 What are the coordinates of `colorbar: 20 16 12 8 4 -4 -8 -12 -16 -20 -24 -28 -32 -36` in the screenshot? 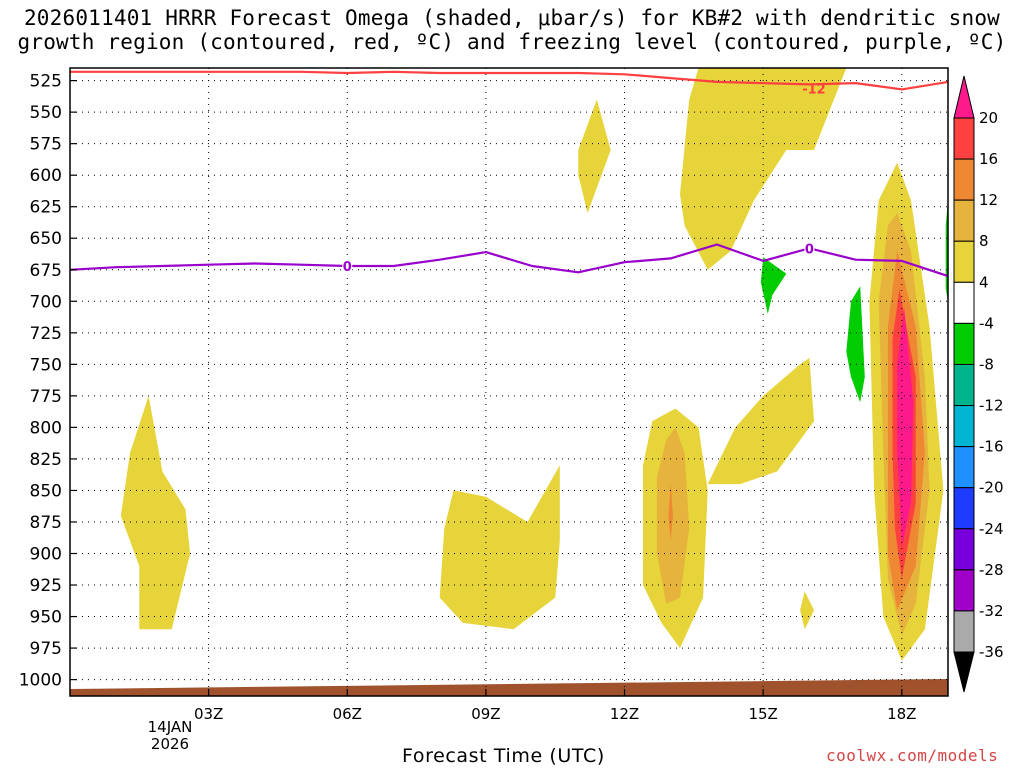 It's located at (978, 384).